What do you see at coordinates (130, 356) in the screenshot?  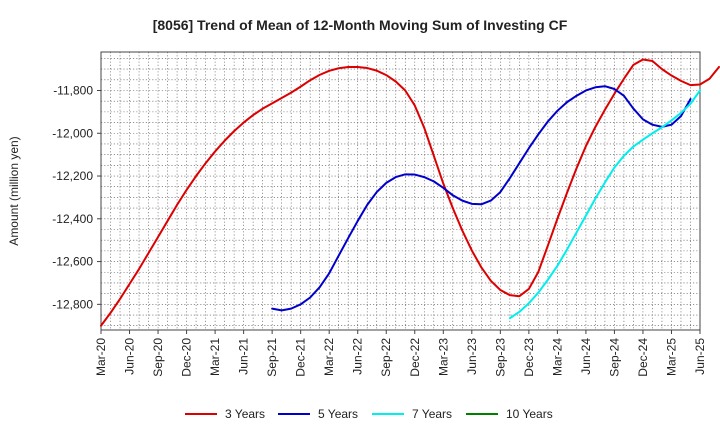 I see `x-tick-label: Jun-20` at bounding box center [130, 356].